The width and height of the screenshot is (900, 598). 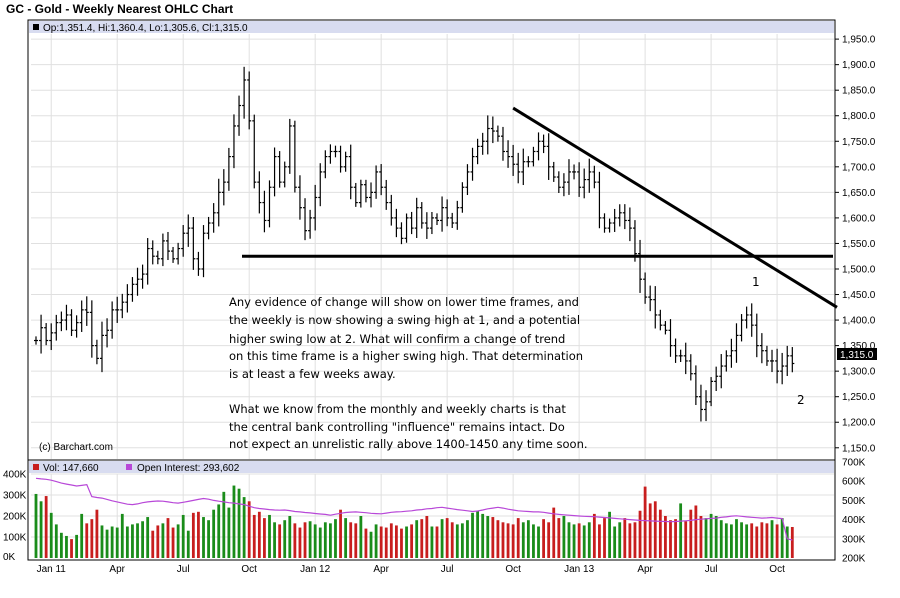 What do you see at coordinates (854, 539) in the screenshot?
I see `open-interest-tick-label: 300K` at bounding box center [854, 539].